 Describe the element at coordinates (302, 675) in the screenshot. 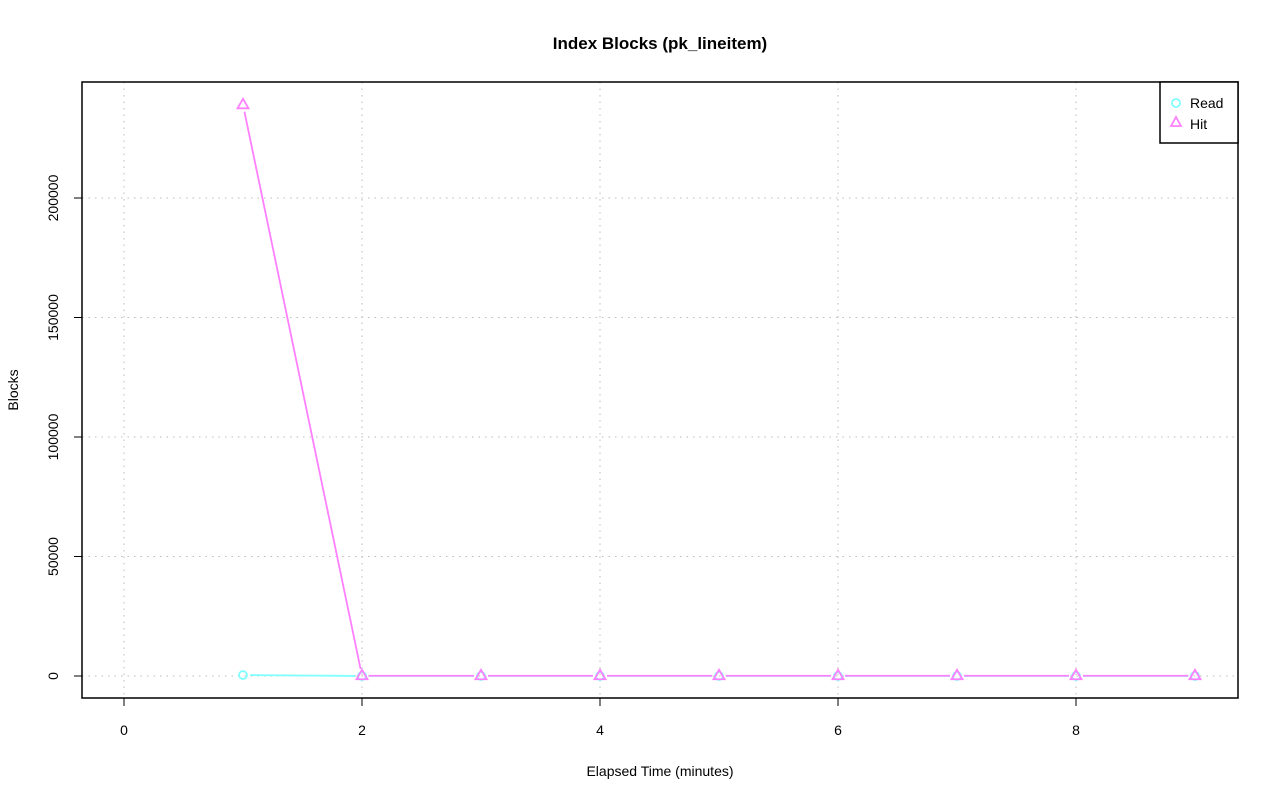

I see `read-line-segment` at that location.